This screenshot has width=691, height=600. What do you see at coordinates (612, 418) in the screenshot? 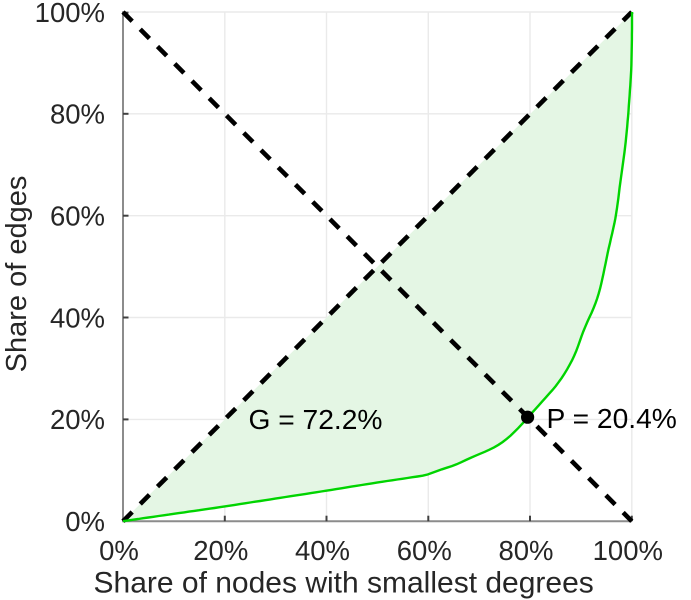
I see `svg-text: P = 20.4%` at bounding box center [612, 418].